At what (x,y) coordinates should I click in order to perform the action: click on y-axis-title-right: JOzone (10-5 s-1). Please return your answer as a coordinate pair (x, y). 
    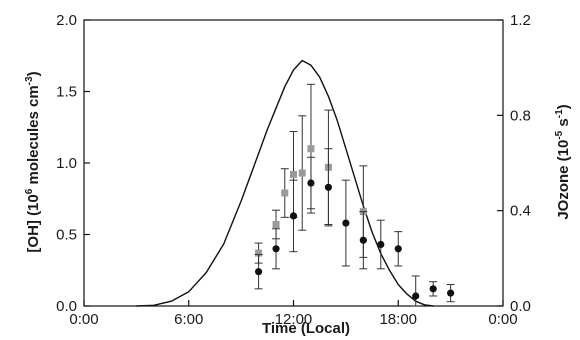
    Looking at the image, I should click on (563, 161).